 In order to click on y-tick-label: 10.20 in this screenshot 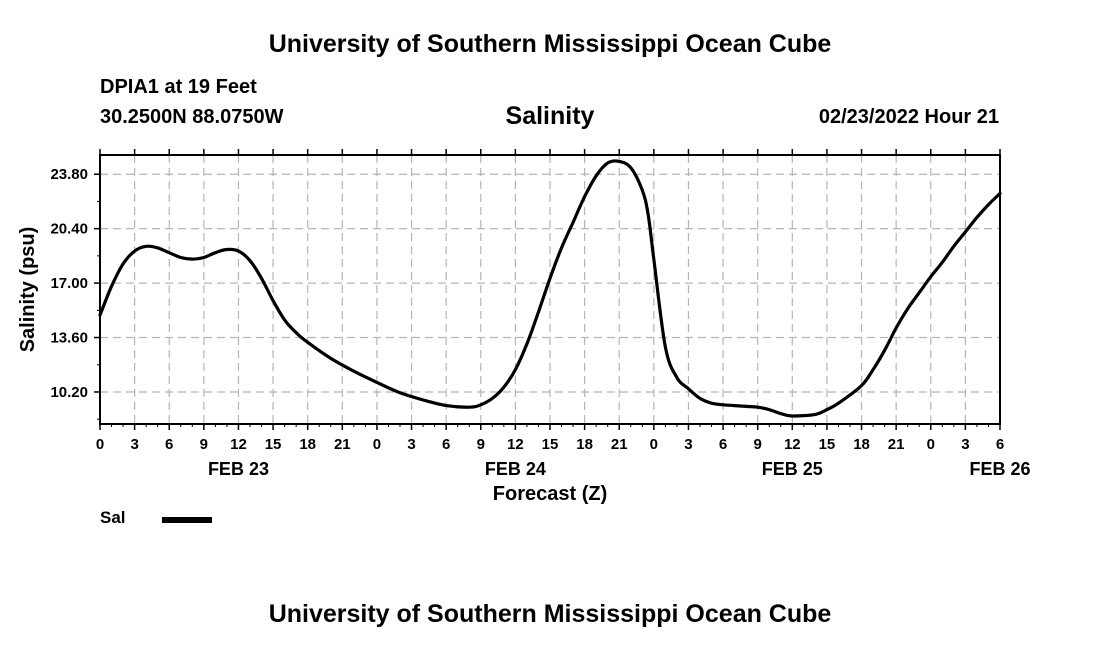, I will do `click(69, 392)`.